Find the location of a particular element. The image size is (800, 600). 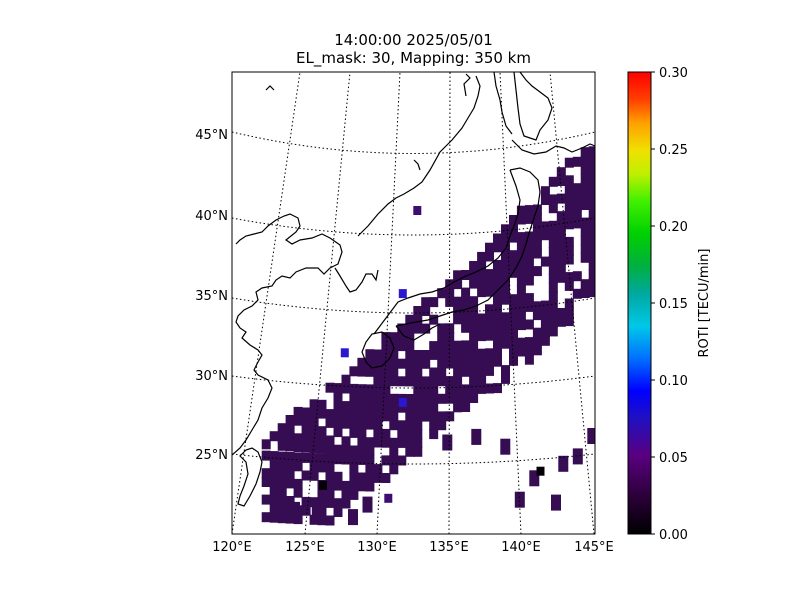

hokkaido-coast is located at coordinates (553, 147).